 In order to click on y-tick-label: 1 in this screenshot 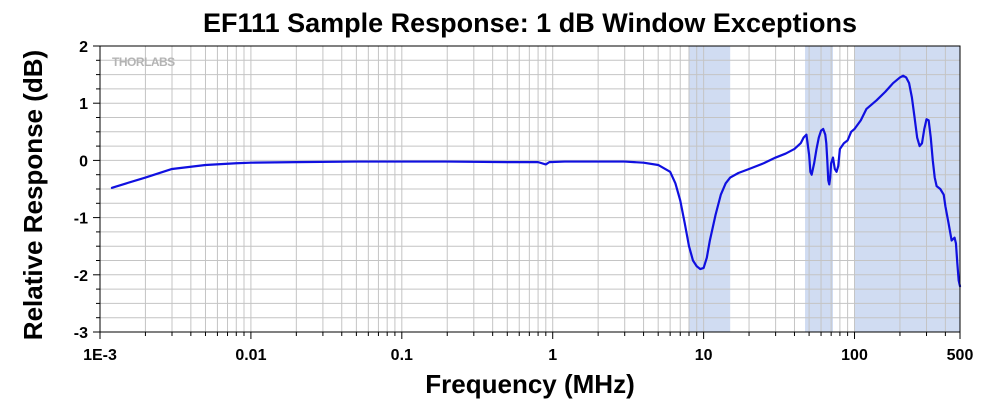, I will do `click(83, 104)`.